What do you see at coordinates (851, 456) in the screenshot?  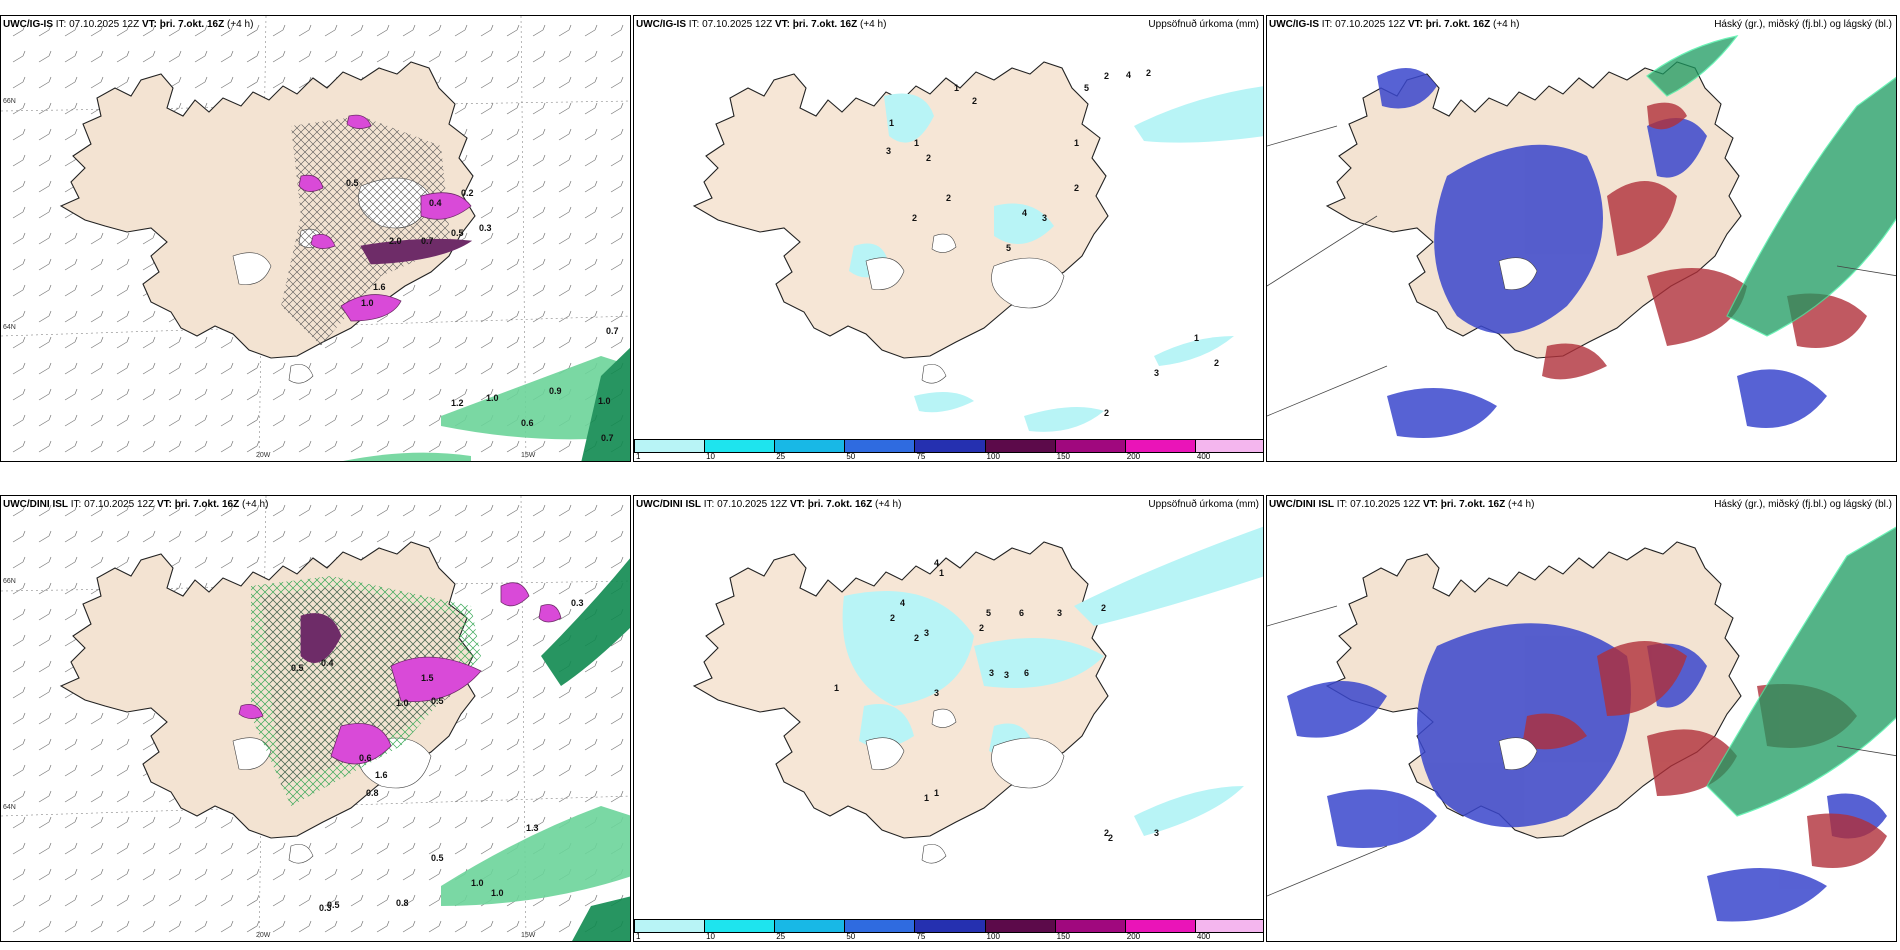 I see `legend-label: 50` at bounding box center [851, 456].